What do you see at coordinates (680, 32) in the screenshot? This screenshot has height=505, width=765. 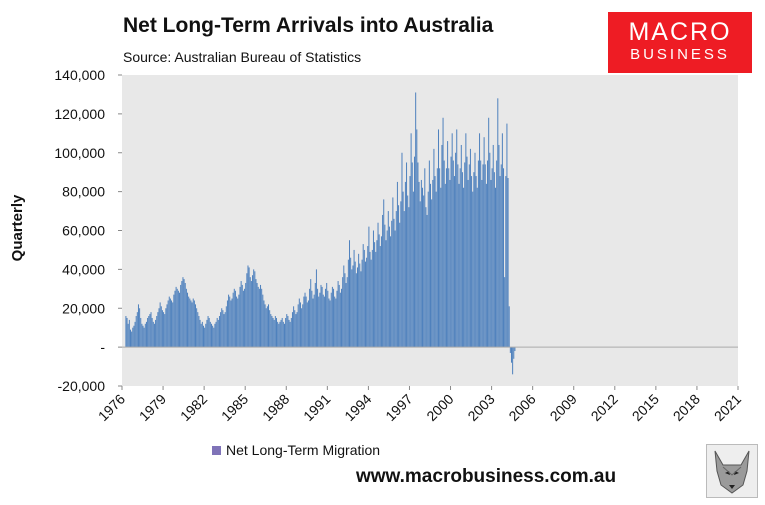 I see `logo-line-macro: MACRO` at bounding box center [680, 32].